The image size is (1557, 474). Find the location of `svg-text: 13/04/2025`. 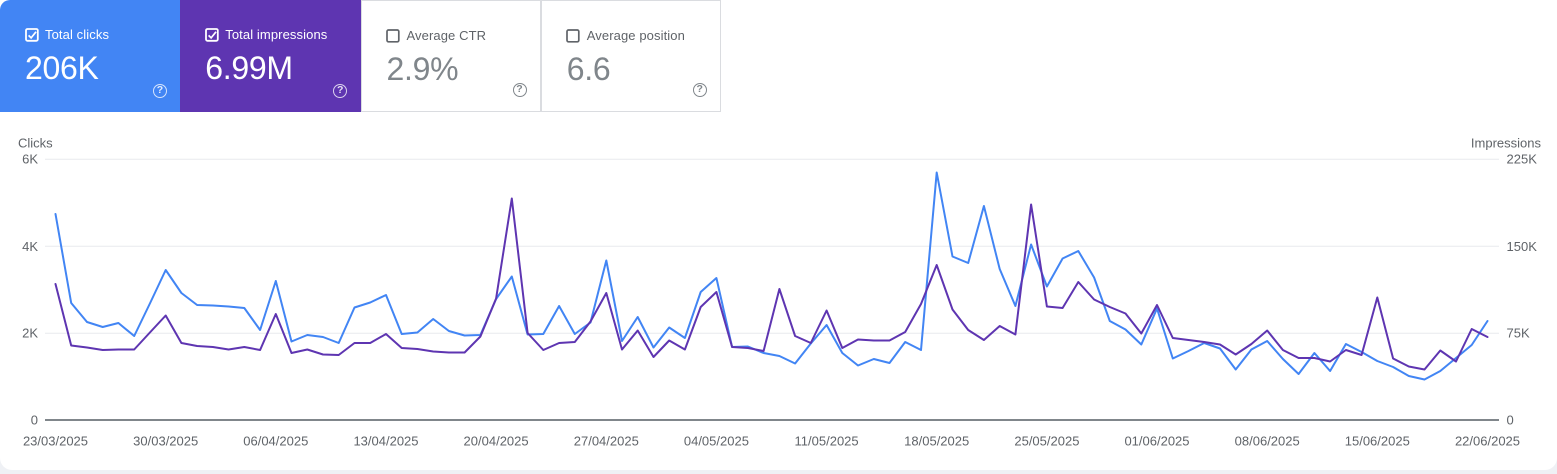

svg-text: 13/04/2025 is located at coordinates (385, 441).